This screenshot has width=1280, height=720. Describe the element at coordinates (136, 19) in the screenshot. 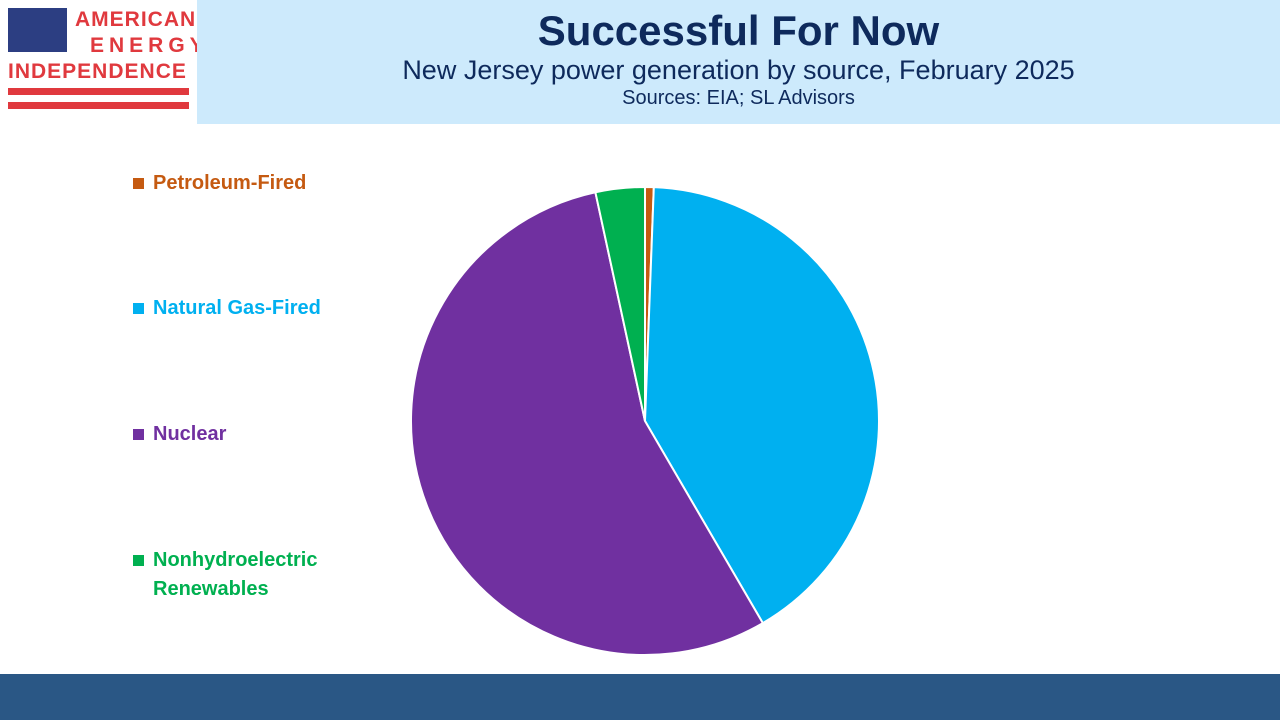

I see `logo-text: AMERICAN` at that location.